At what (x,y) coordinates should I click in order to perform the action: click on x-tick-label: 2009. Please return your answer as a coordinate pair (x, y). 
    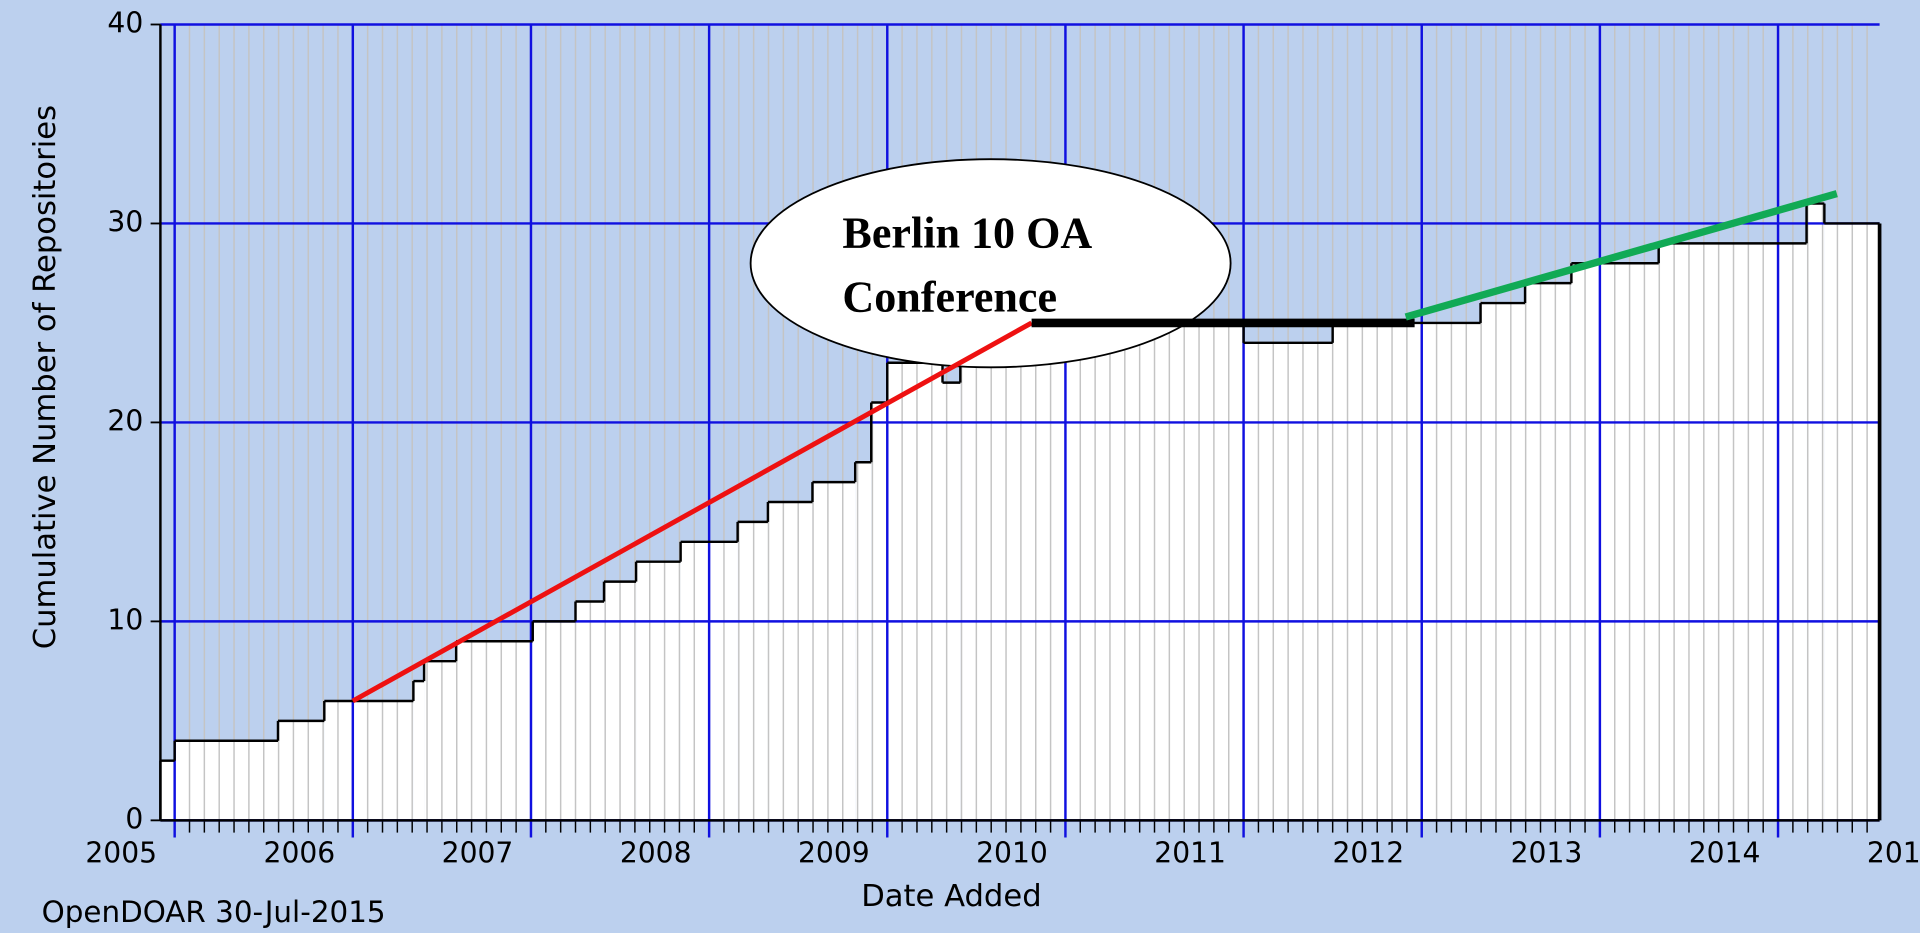
    Looking at the image, I should click on (834, 853).